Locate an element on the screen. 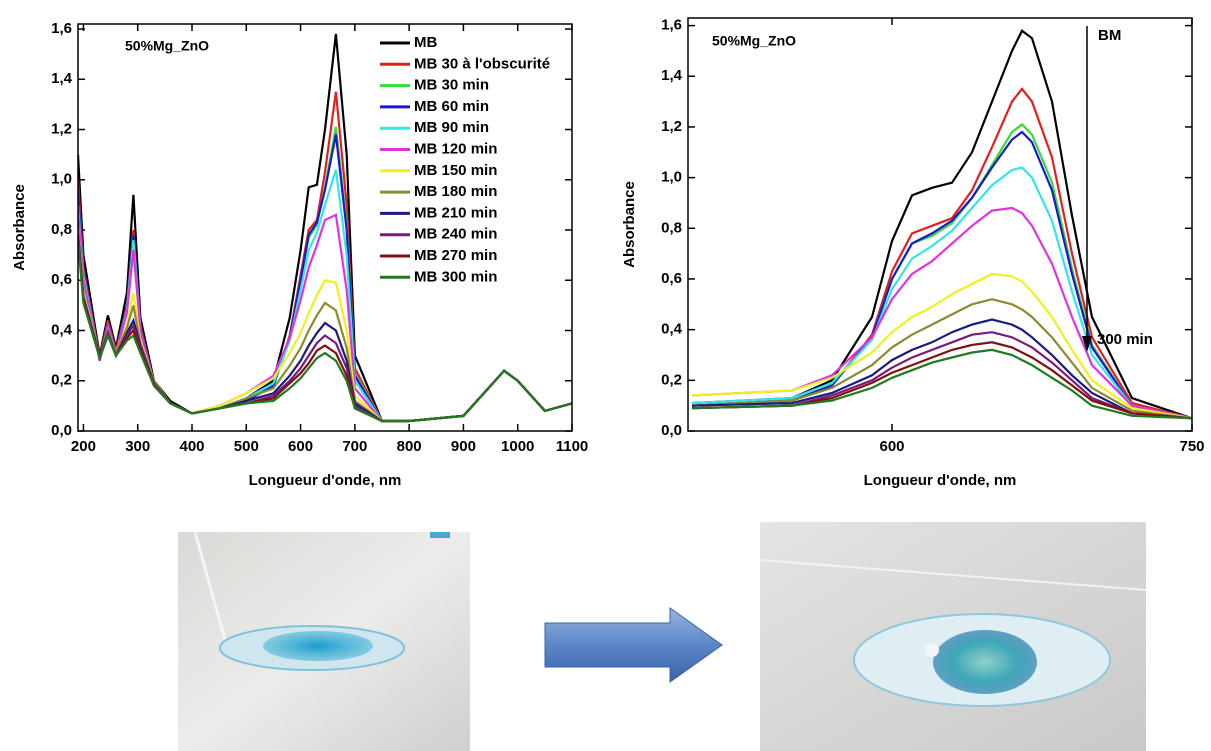 The height and width of the screenshot is (751, 1211). legend-label: MB 120 min is located at coordinates (455, 148).